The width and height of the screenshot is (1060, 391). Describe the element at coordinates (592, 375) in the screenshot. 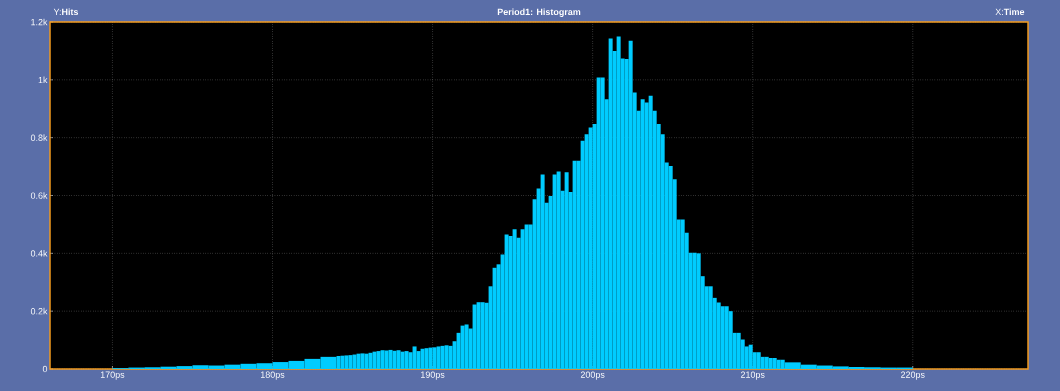

I see `x-tick-label: 200ps` at that location.